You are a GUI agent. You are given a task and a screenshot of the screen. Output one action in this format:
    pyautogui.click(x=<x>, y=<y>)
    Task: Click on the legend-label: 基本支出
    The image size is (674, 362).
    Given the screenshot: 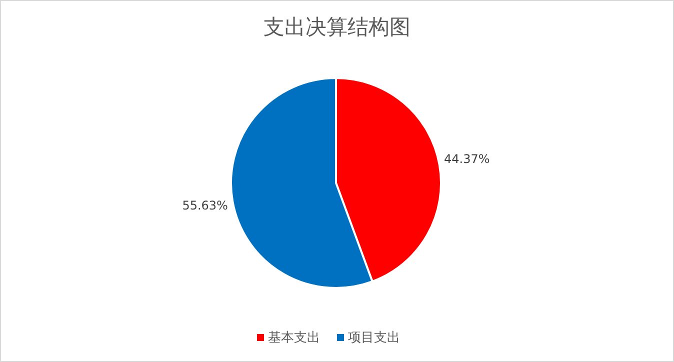 What is the action you would take?
    pyautogui.click(x=294, y=338)
    